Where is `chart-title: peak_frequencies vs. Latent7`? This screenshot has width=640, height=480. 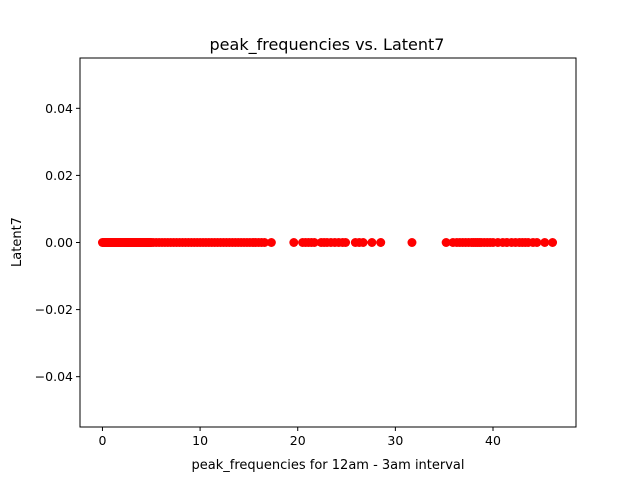 chart-title: peak_frequencies vs. Latent7 is located at coordinates (327, 45).